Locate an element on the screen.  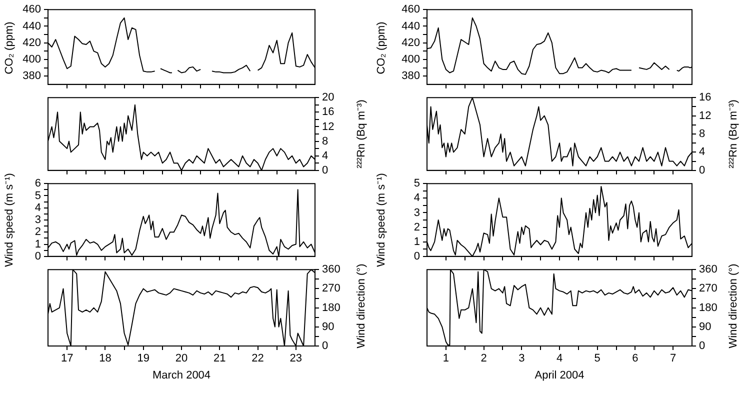
x-tick-label: 17 is located at coordinates (67, 358).